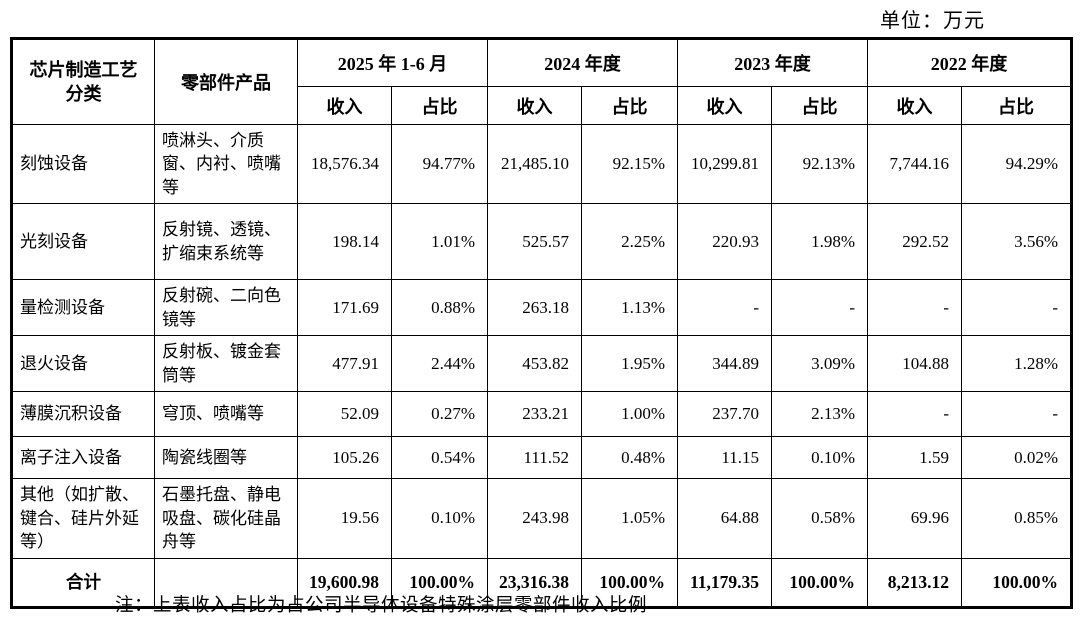 Image resolution: width=1080 pixels, height=618 pixels. What do you see at coordinates (439, 364) in the screenshot?
I see `share-cell: 2.44%` at bounding box center [439, 364].